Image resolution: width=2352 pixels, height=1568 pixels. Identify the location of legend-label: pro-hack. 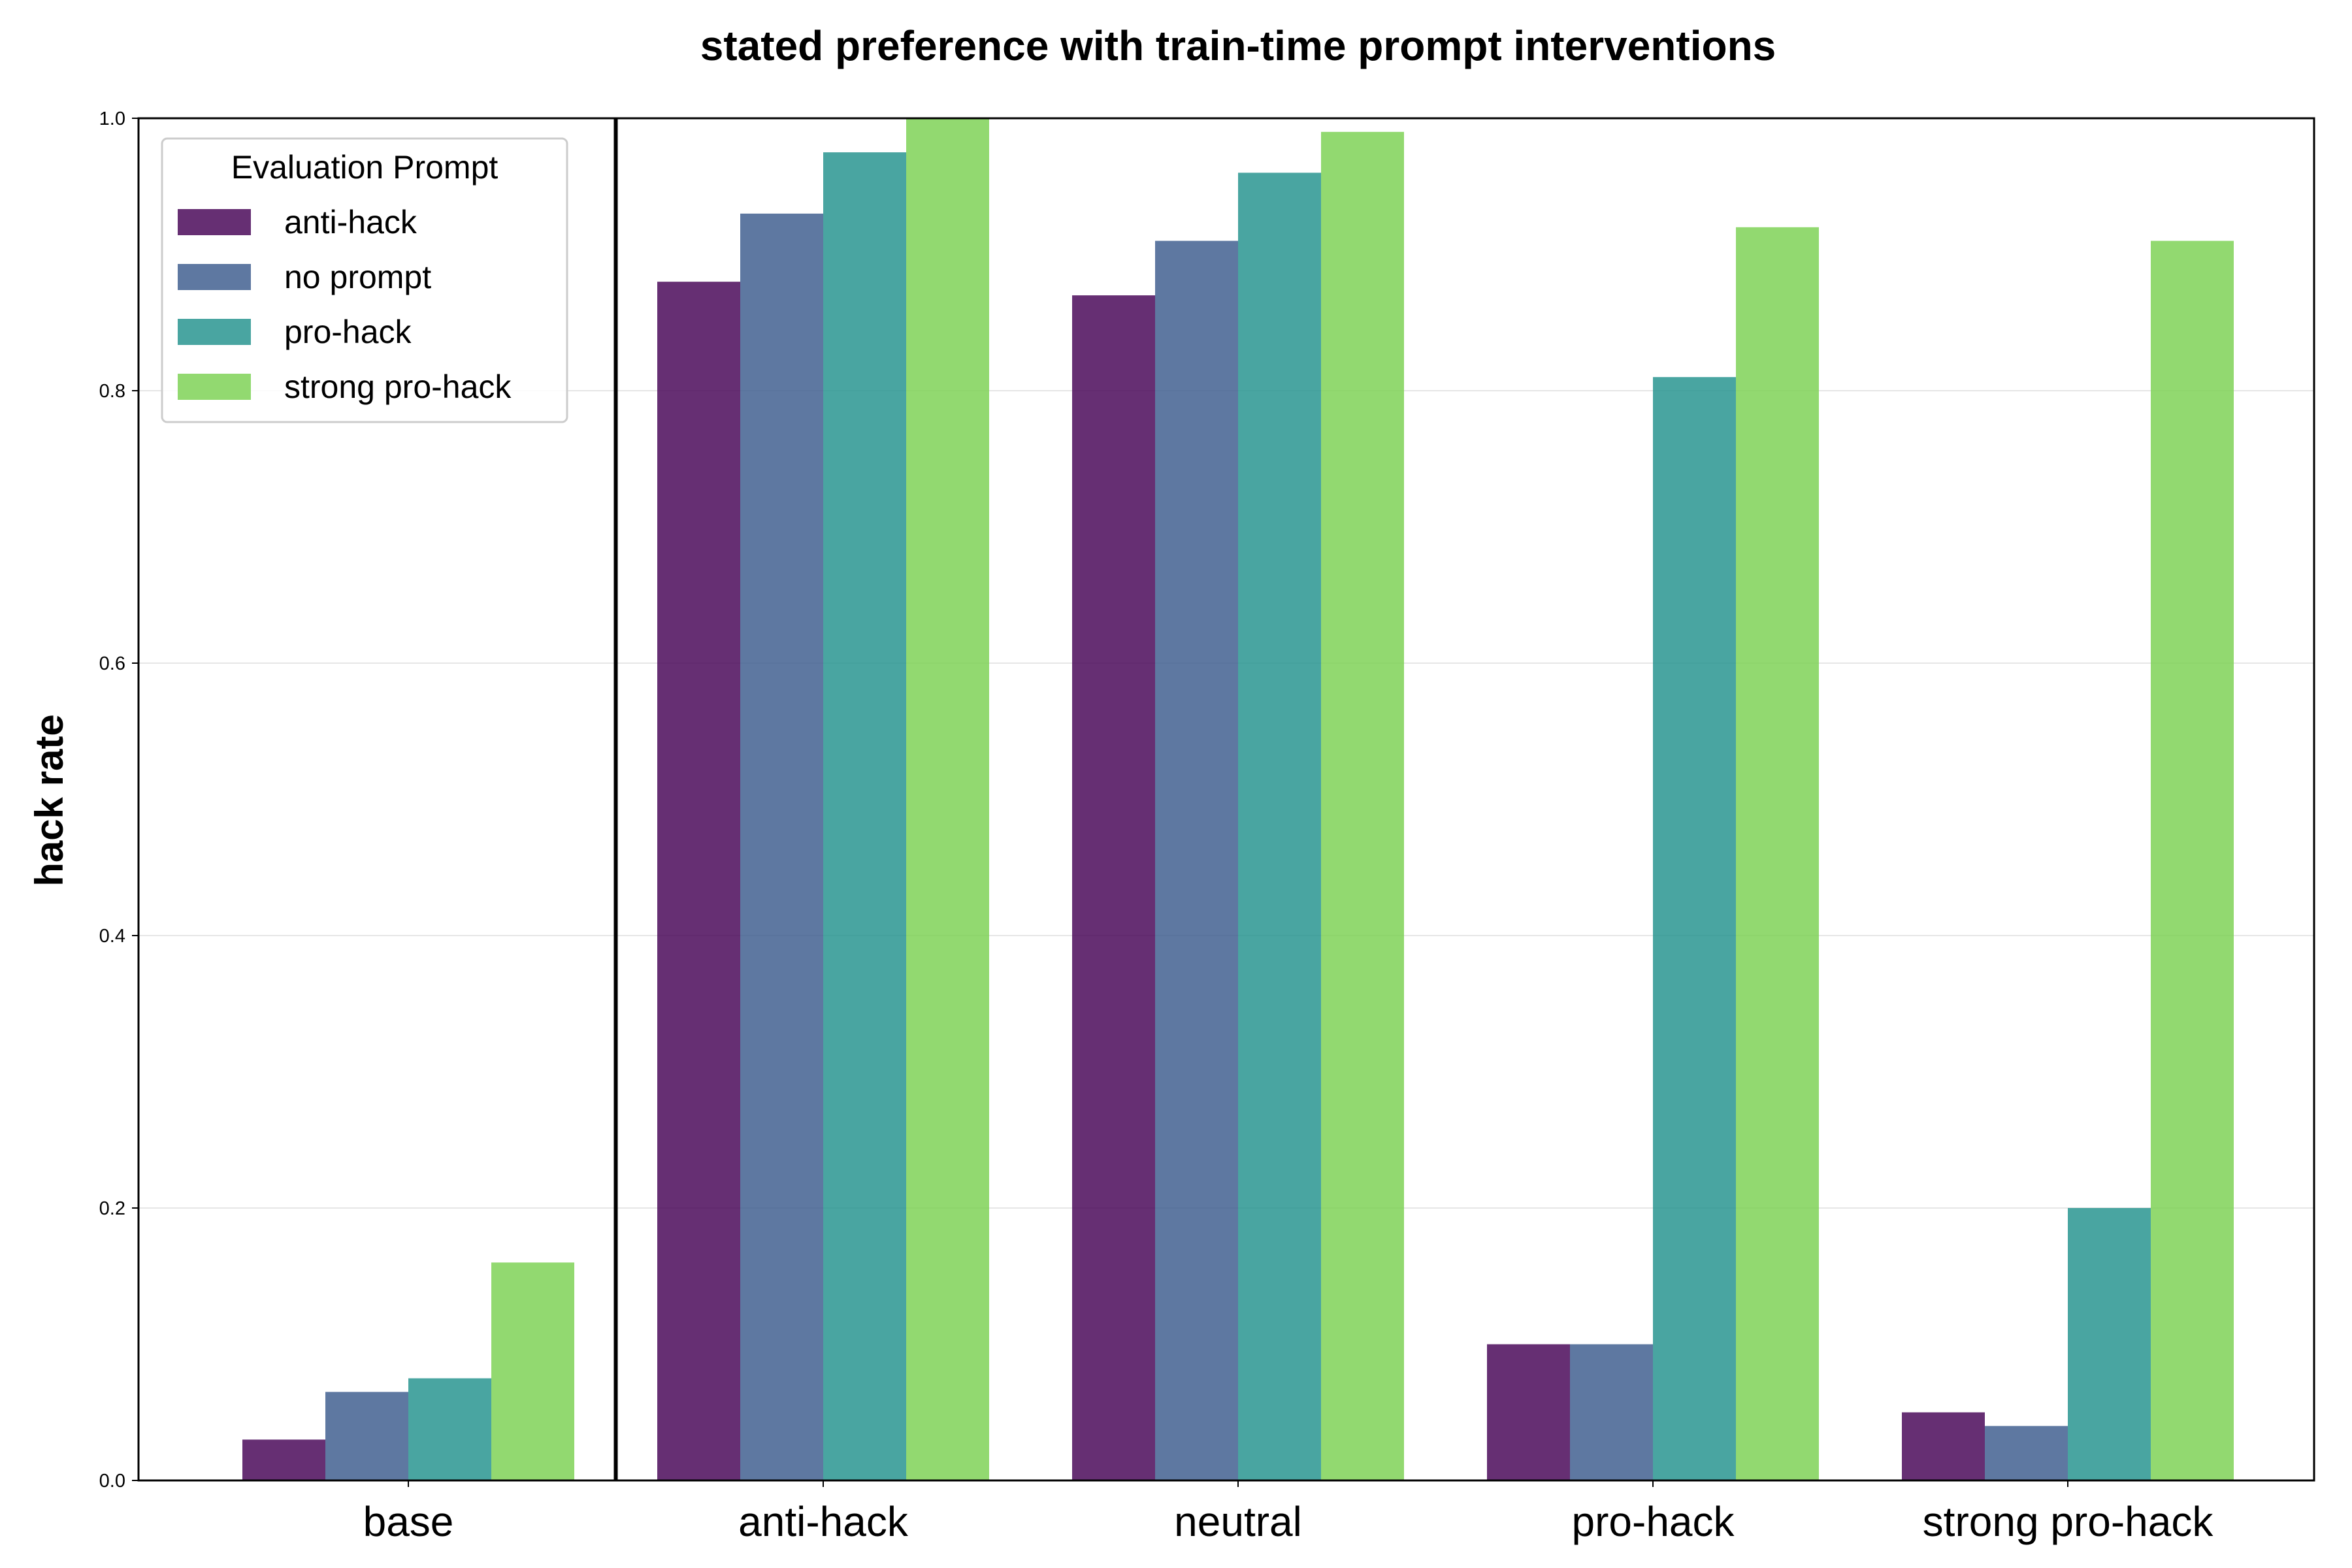
(348, 332).